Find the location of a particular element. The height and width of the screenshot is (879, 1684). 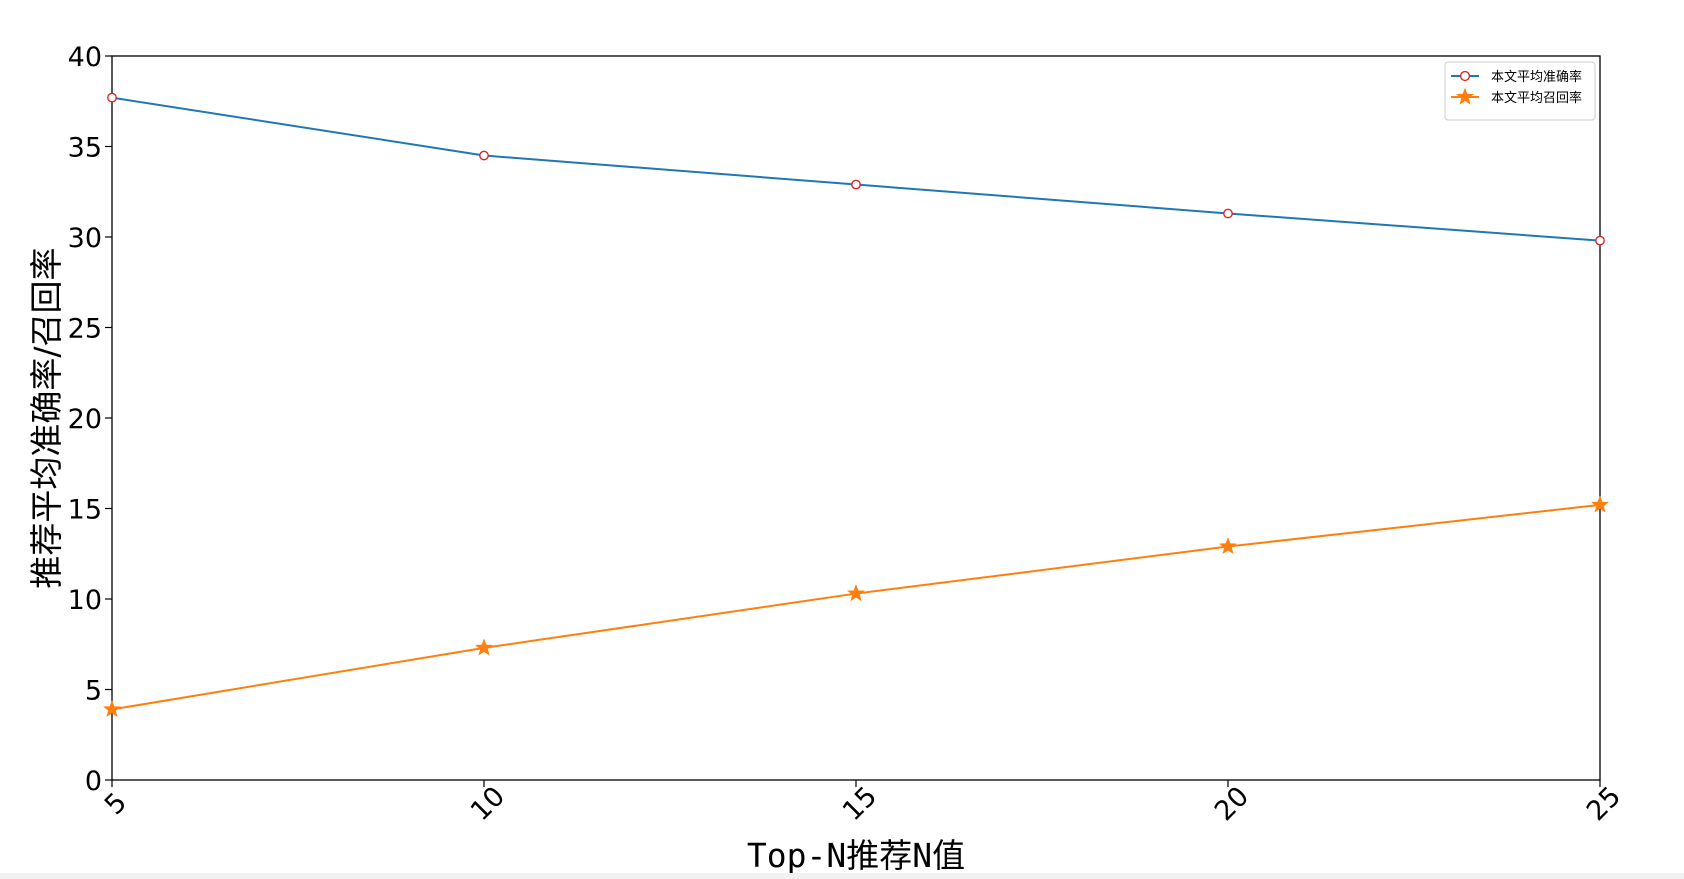

y-tick-label: 0 is located at coordinates (93, 781).